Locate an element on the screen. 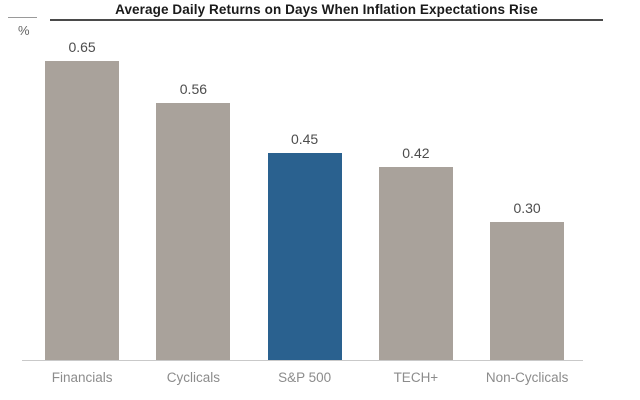  x-axis-line is located at coordinates (302, 360).